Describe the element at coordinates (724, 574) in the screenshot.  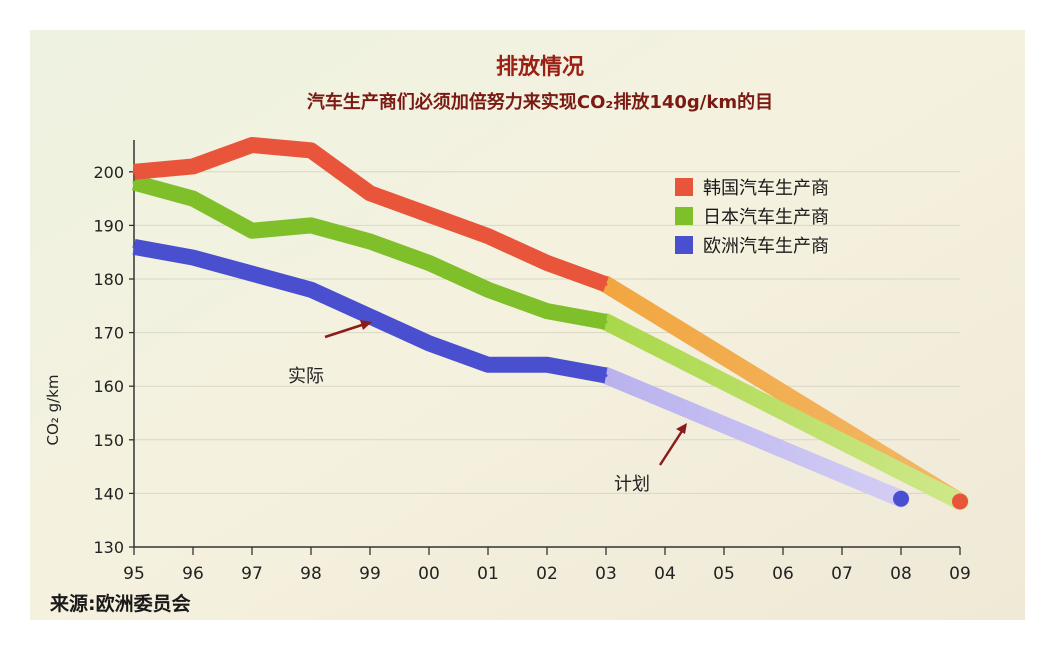
I see `x-tick-label: 05` at that location.